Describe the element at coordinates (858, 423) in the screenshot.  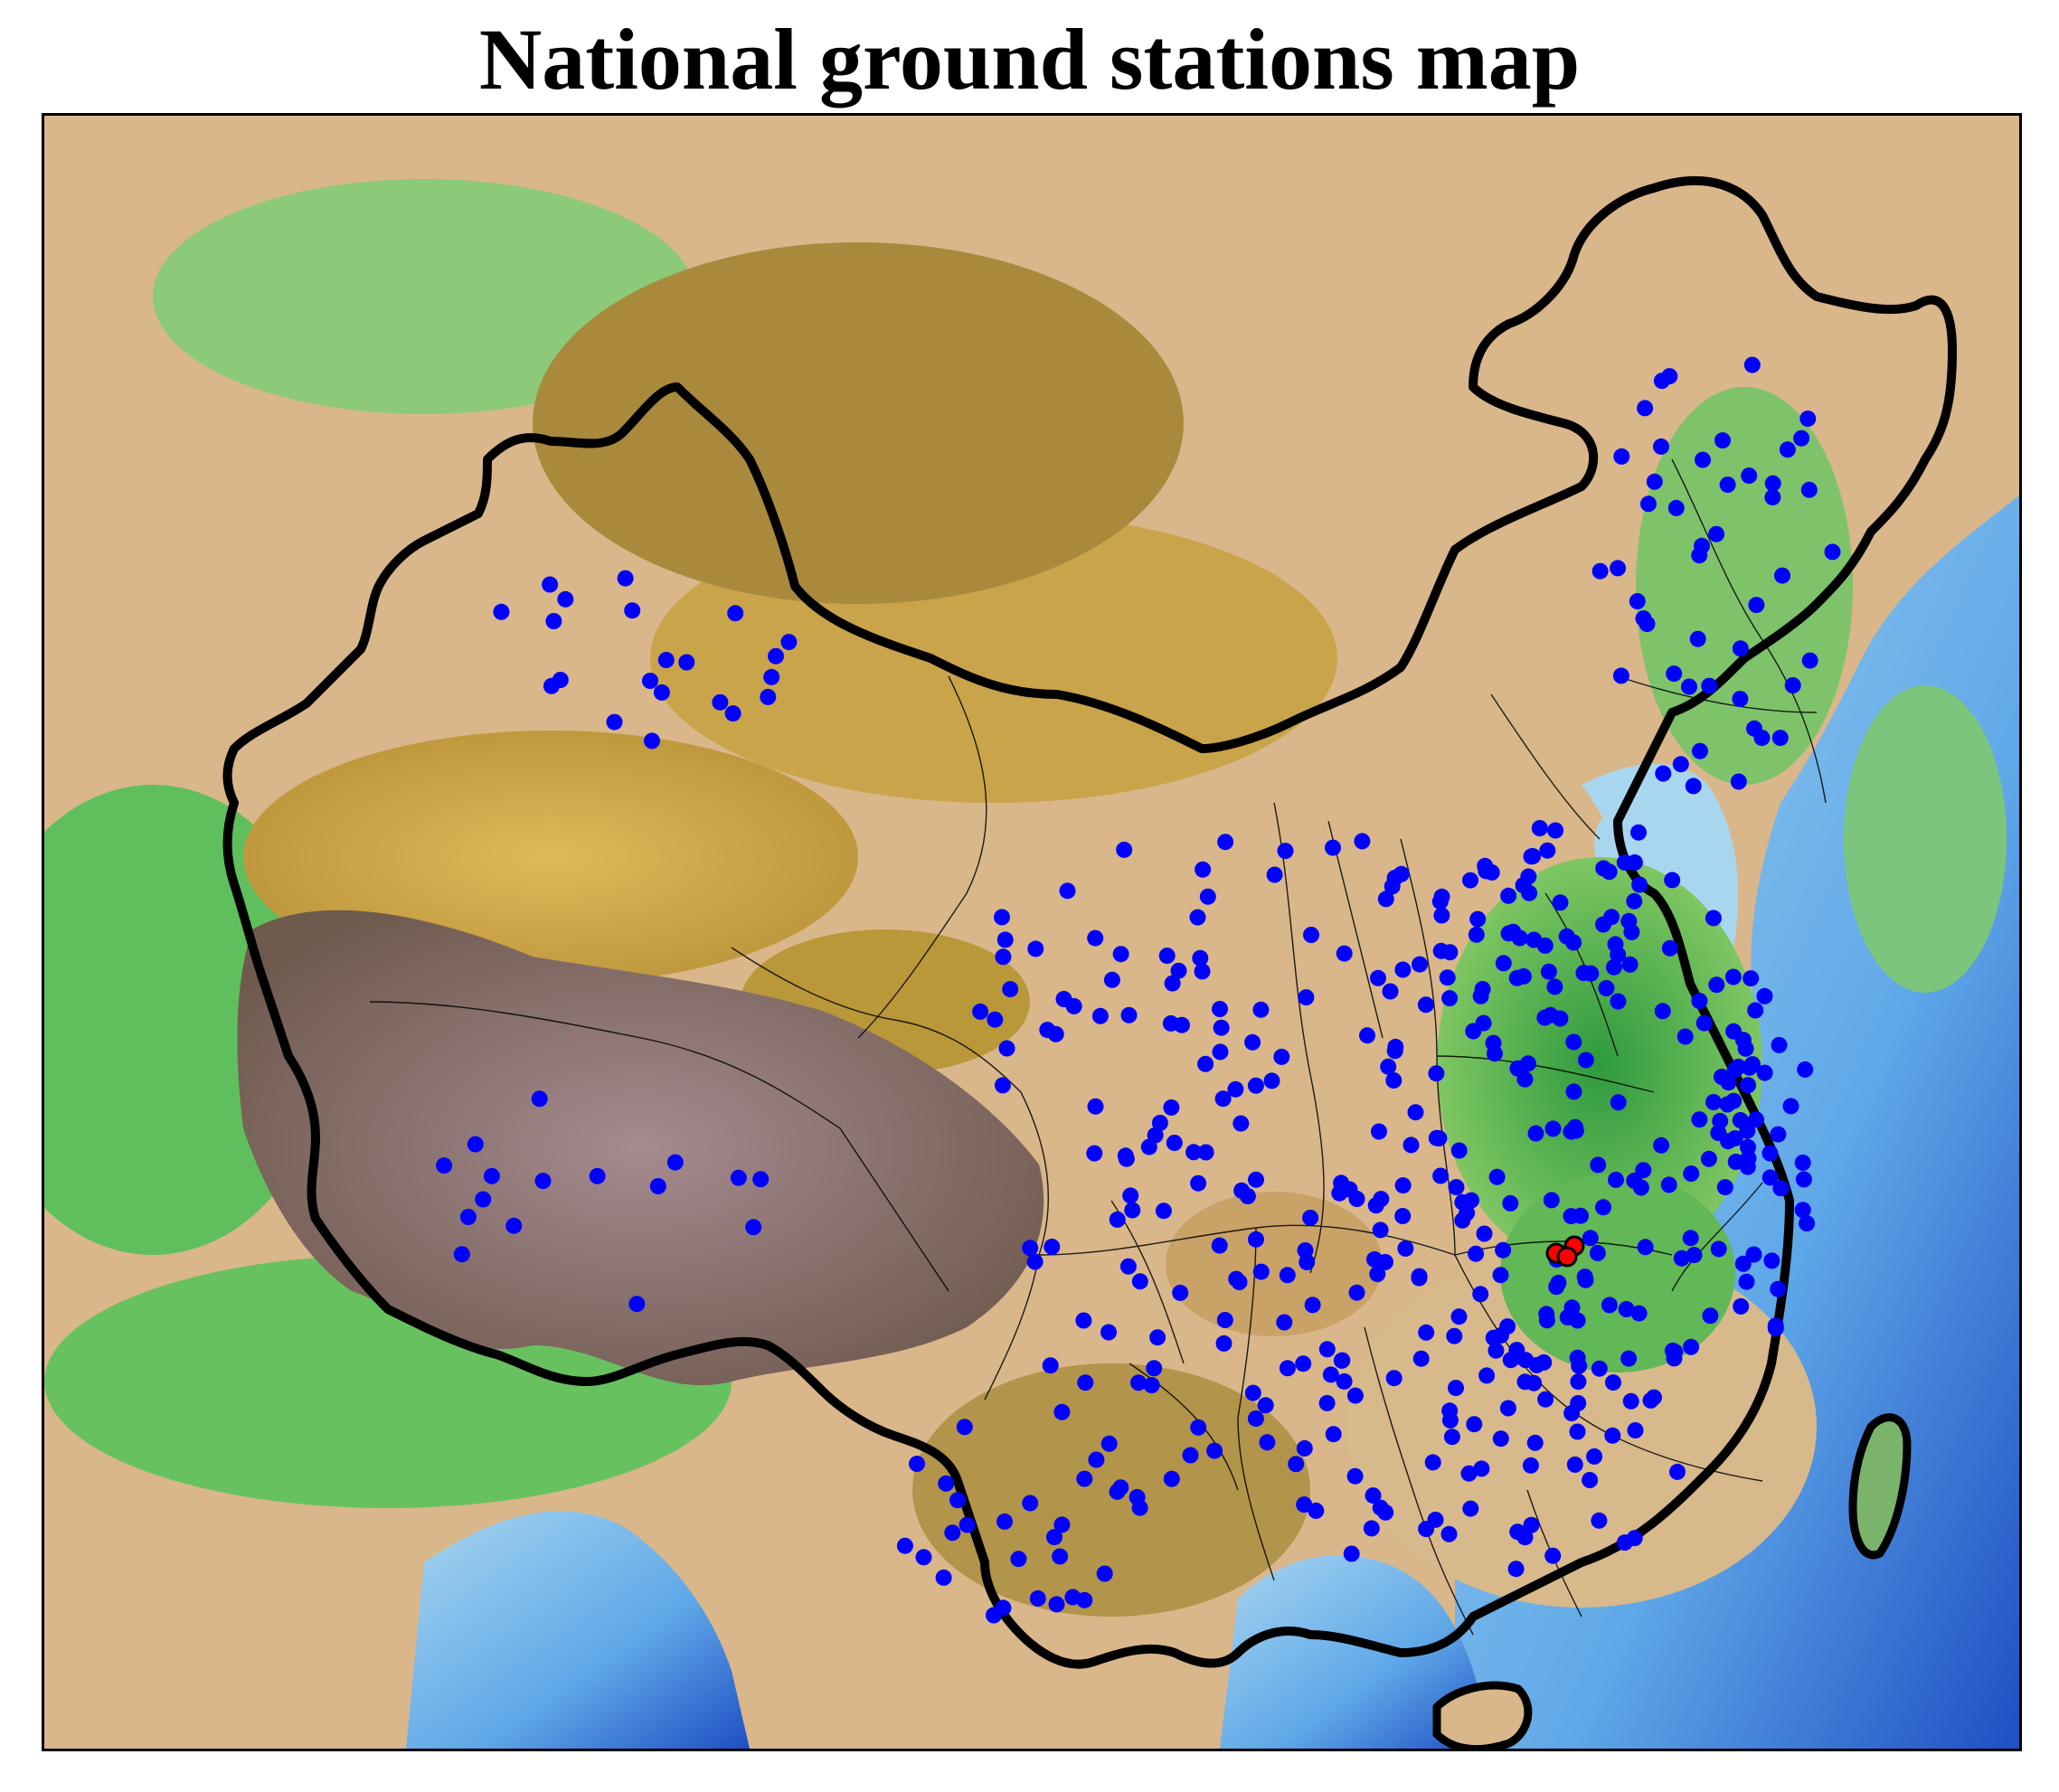
I see `mongolian-plateau` at that location.